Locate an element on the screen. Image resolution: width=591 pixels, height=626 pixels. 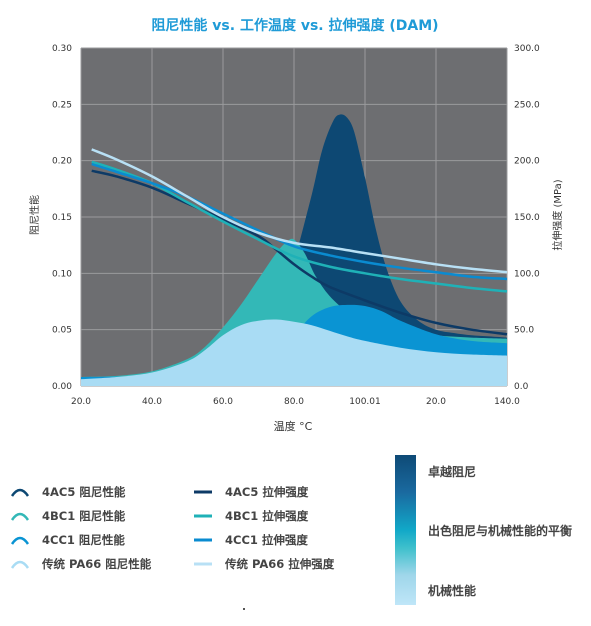
y-left-tick-label: 0.00 is located at coordinates (62, 387).